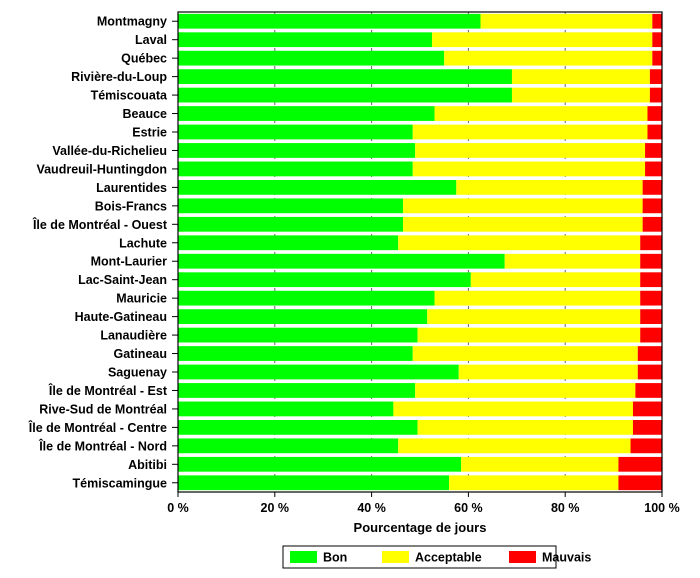  I want to click on x-tick-label: 80 %, so click(565, 508).